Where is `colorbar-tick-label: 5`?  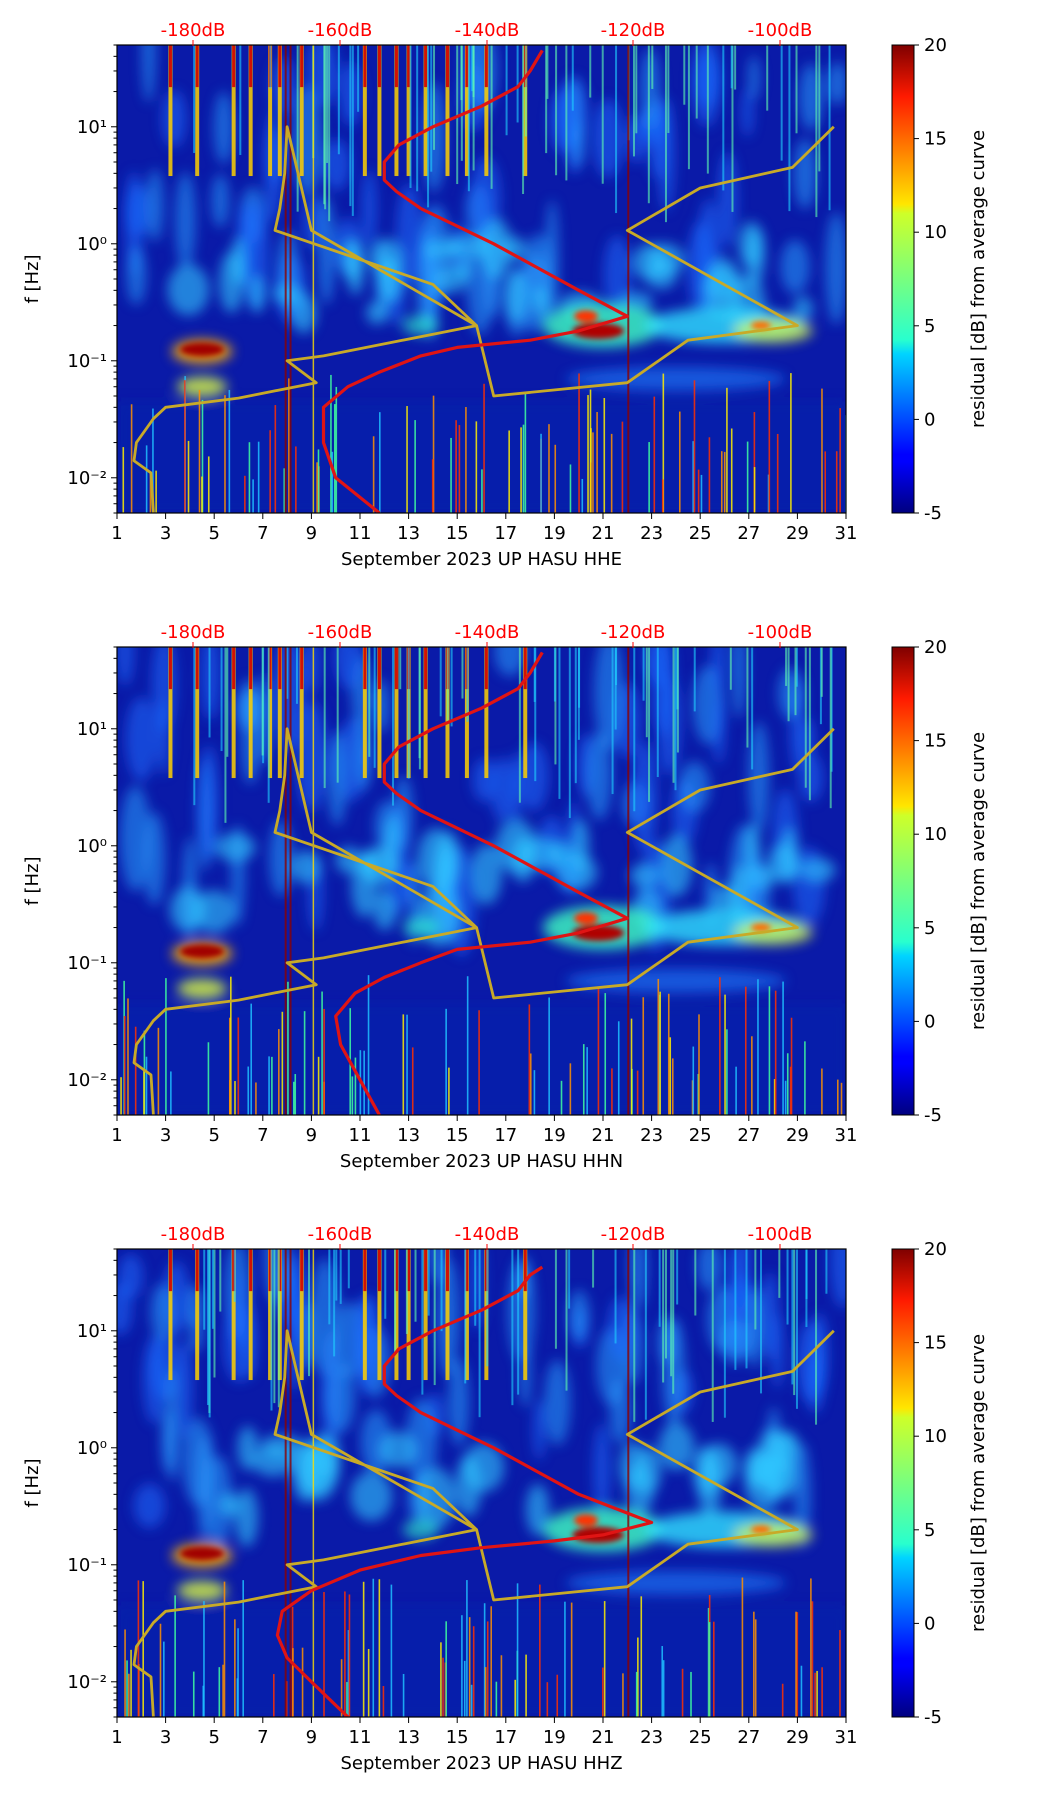
colorbar-tick-label: 5 is located at coordinates (929, 928).